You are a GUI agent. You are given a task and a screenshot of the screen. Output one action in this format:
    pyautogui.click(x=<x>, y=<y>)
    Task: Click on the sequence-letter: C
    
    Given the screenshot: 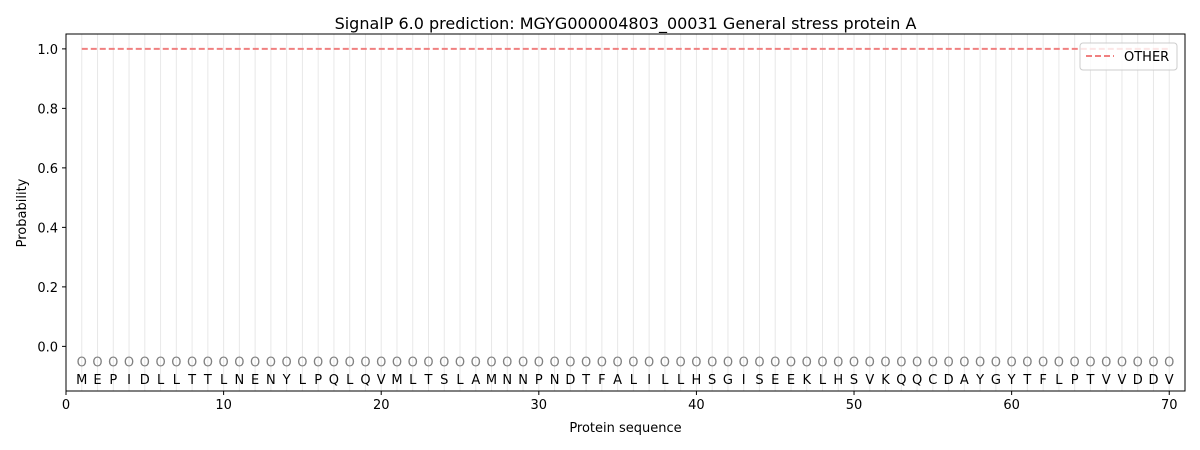 What is the action you would take?
    pyautogui.click(x=932, y=380)
    